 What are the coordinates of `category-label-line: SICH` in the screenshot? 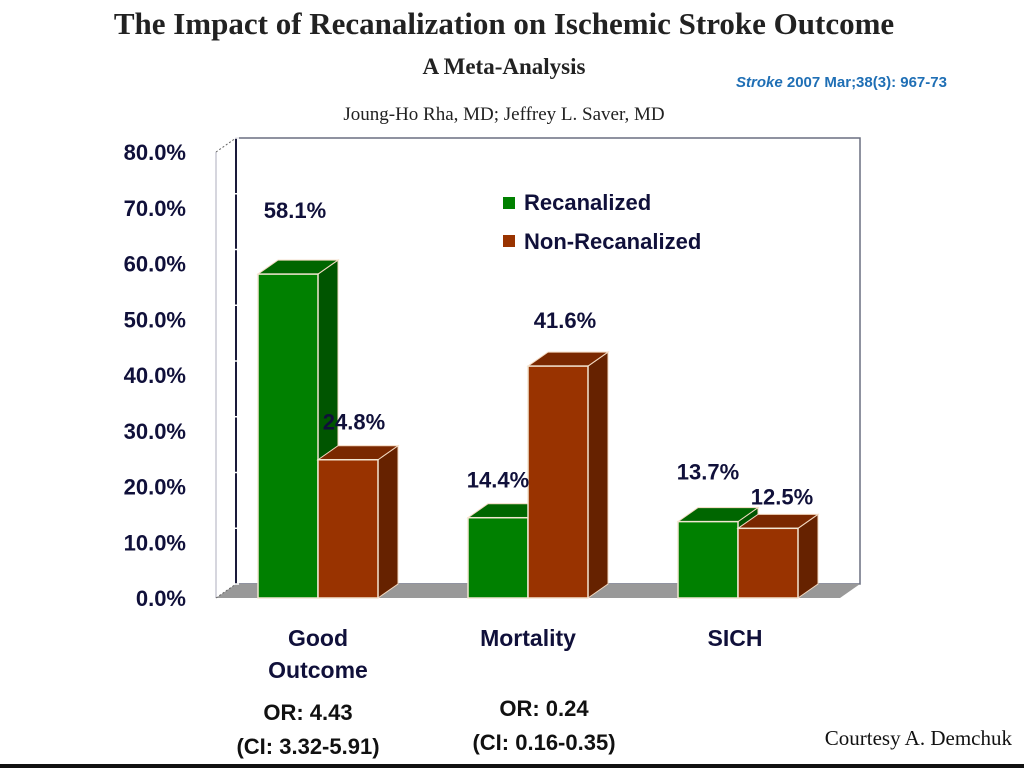 It's located at (735, 638).